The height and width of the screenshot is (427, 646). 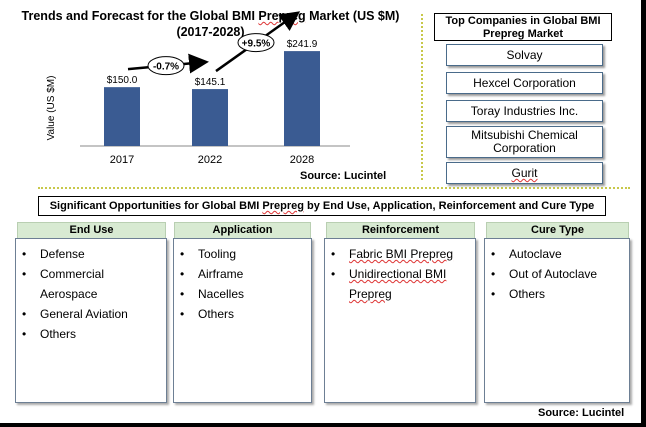 What do you see at coordinates (643, 213) in the screenshot?
I see `frame-right-border` at bounding box center [643, 213].